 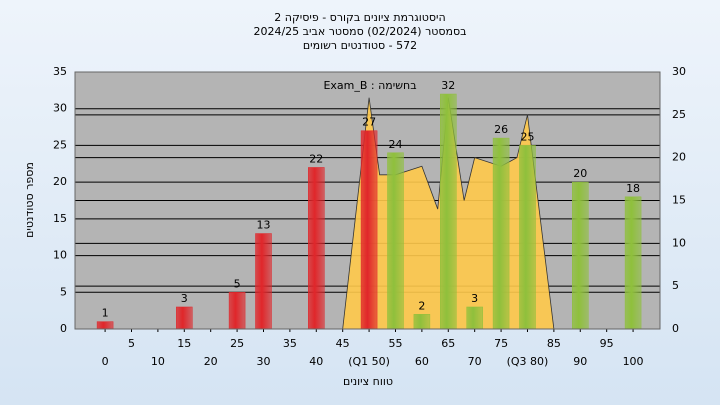 What do you see at coordinates (63, 328) in the screenshot?
I see `y-tick-label: 0` at bounding box center [63, 328].